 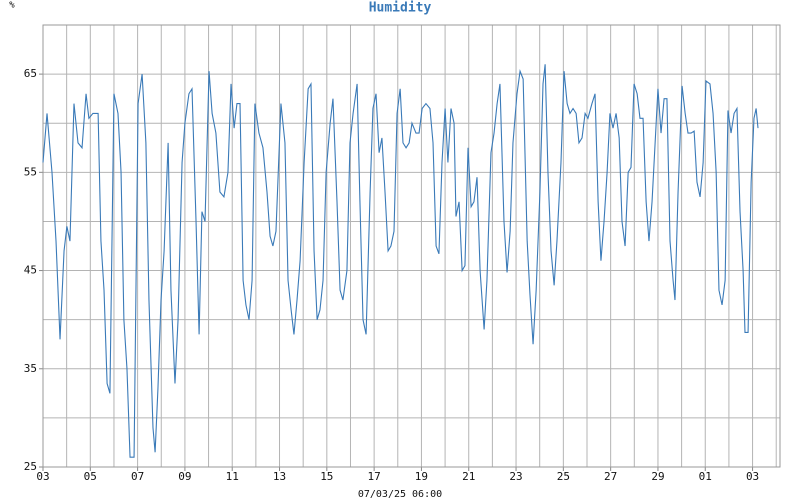 What do you see at coordinates (30, 368) in the screenshot?
I see `y-tick-label: 35` at bounding box center [30, 368].